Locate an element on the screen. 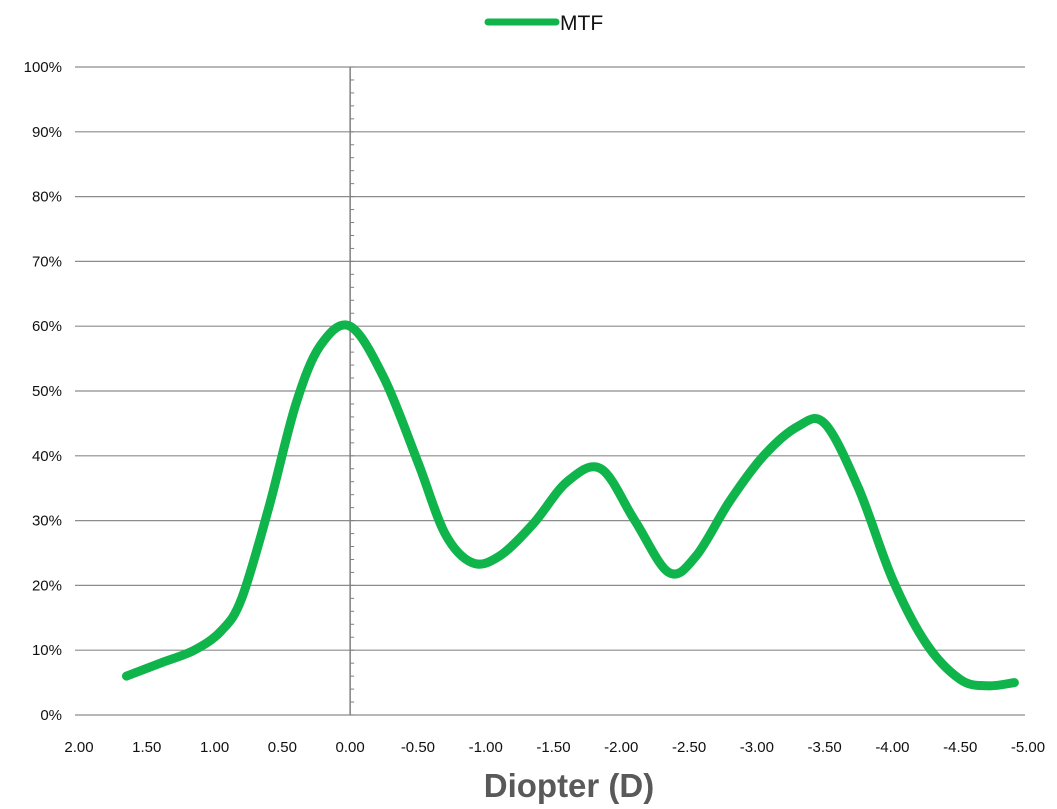  y-tick-label: 90% is located at coordinates (47, 132).